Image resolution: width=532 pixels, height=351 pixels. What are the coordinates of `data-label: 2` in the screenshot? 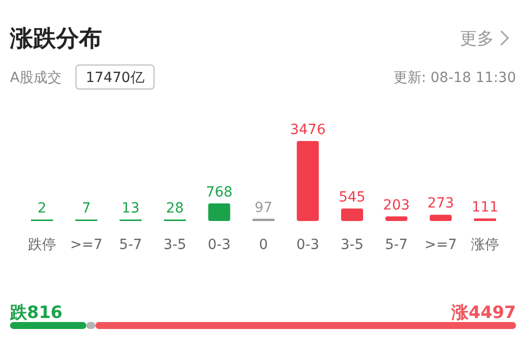 It's located at (42, 208).